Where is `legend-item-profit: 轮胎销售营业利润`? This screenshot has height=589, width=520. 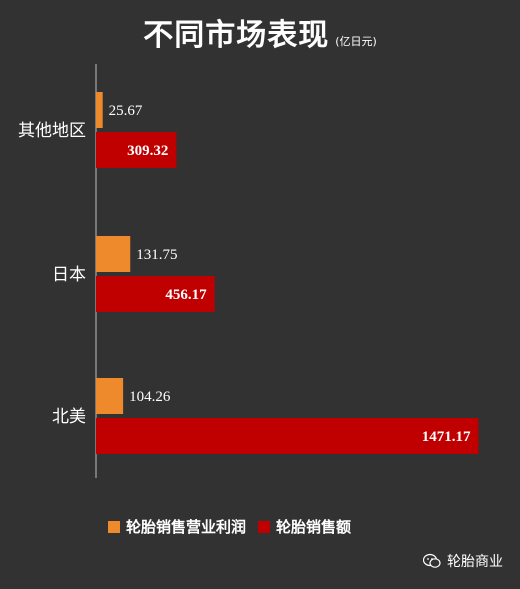
legend-item-profit: 轮胎销售营业利润 is located at coordinates (177, 526).